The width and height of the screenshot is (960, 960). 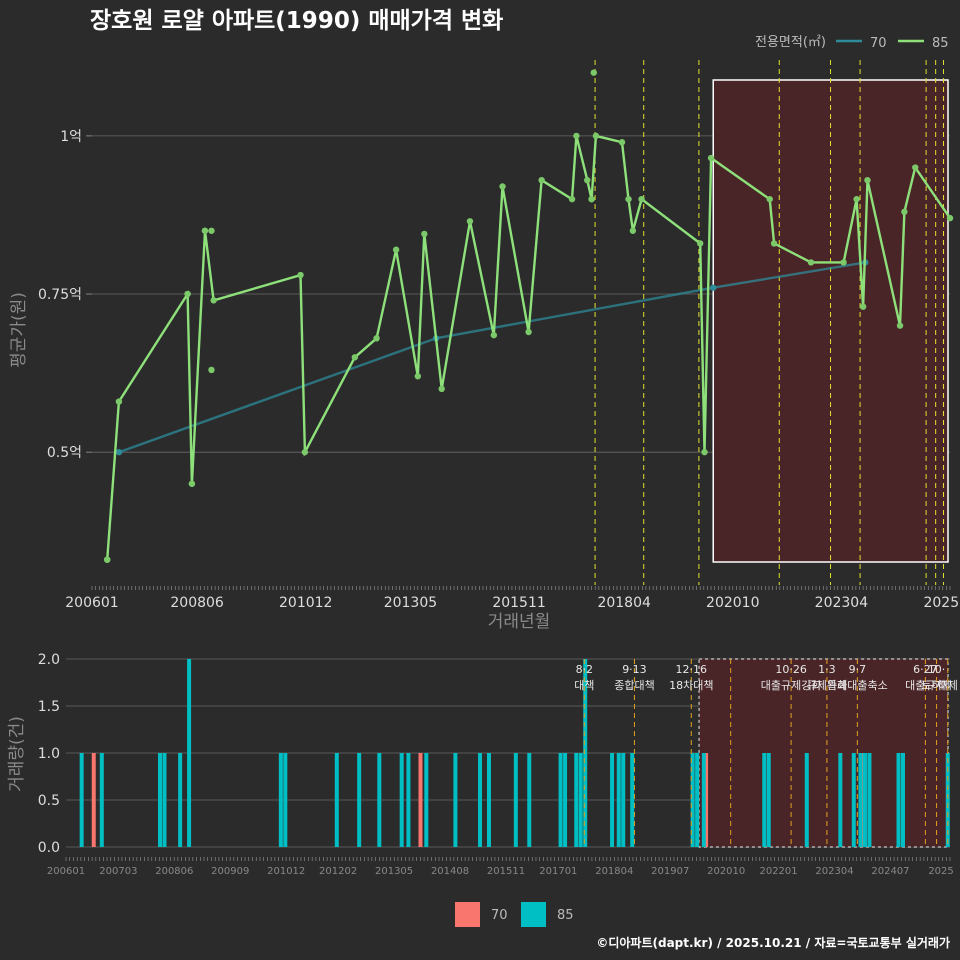 I want to click on top-x-tick-label: 201511, so click(x=518, y=603).